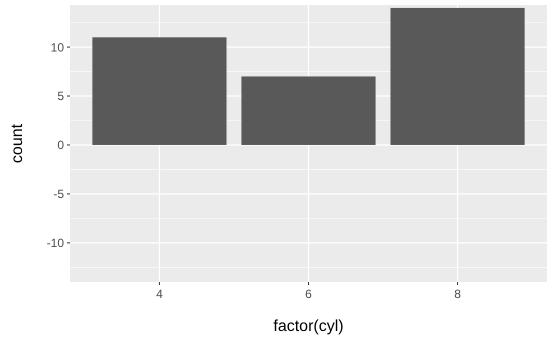  Describe the element at coordinates (55, 243) in the screenshot. I see `y-tick-label: -10` at that location.